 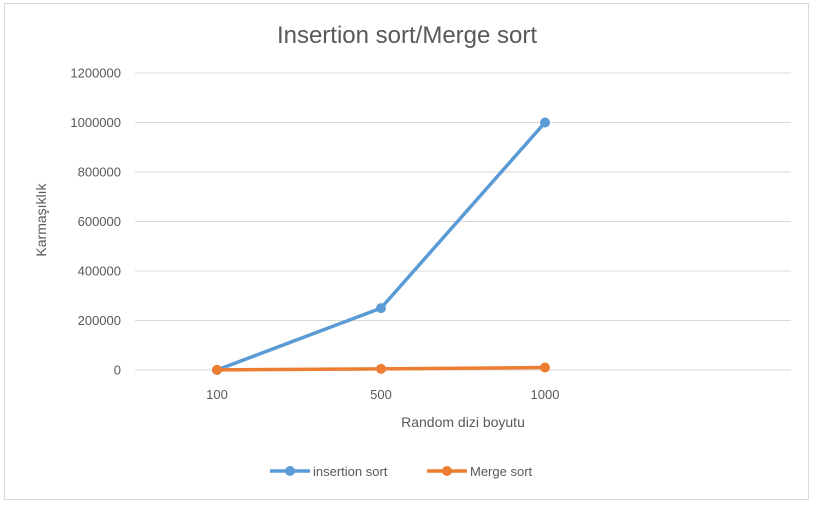 What do you see at coordinates (217, 394) in the screenshot?
I see `x-tick-label: 100` at bounding box center [217, 394].